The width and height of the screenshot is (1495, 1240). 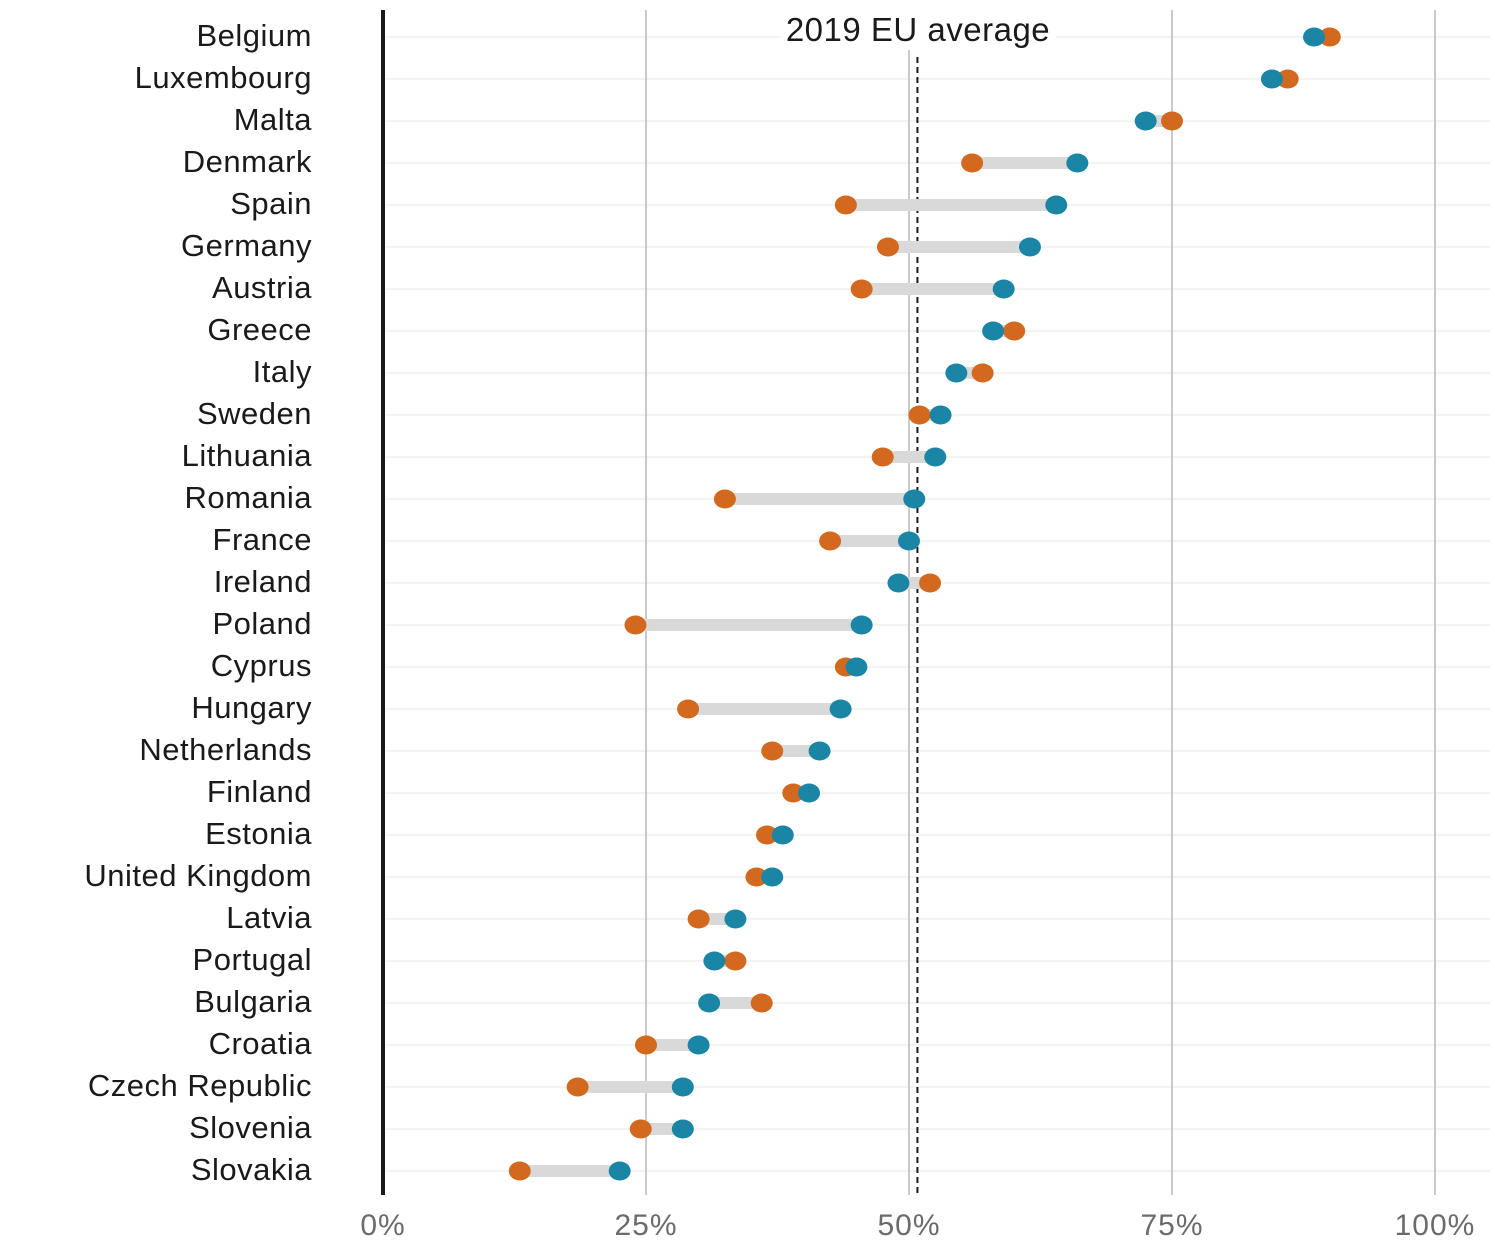 I want to click on country-label: Poland, so click(x=262, y=623).